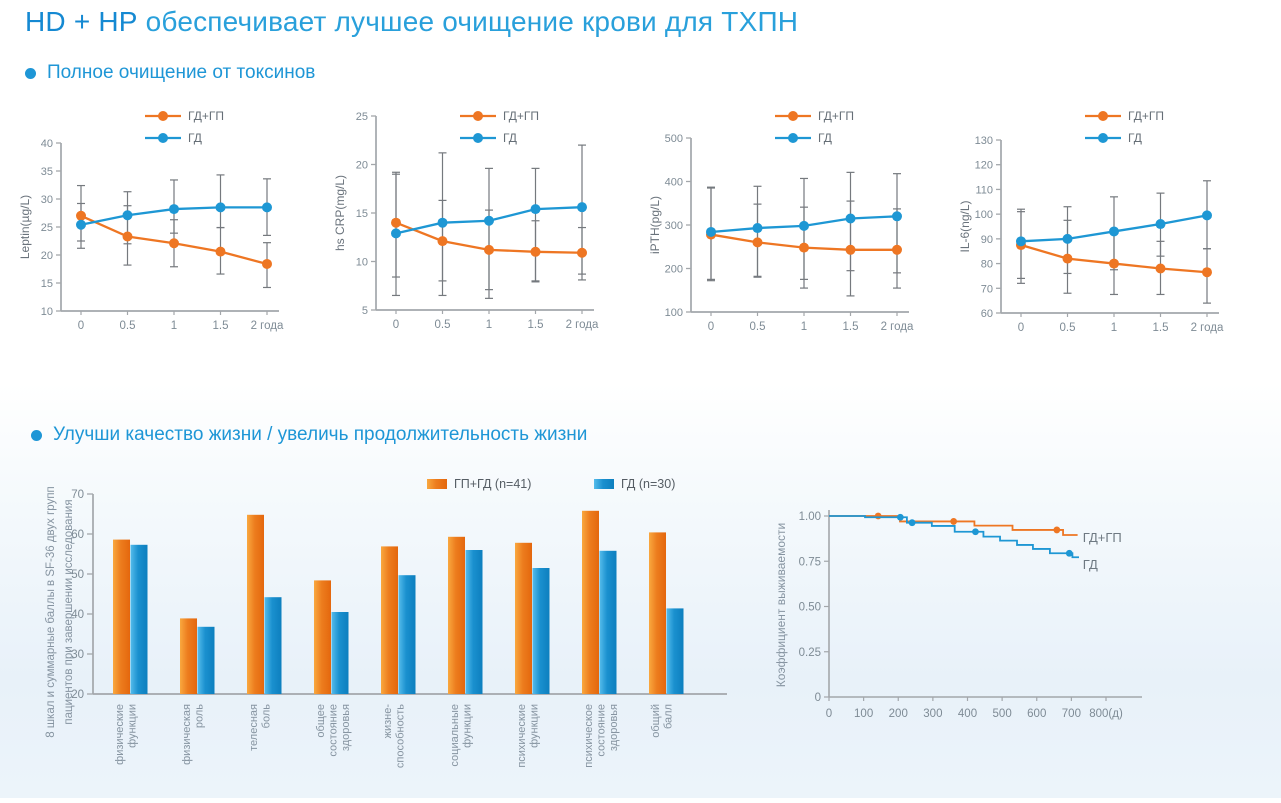  What do you see at coordinates (810, 517) in the screenshot?
I see `svg-text: 1.00` at bounding box center [810, 517].